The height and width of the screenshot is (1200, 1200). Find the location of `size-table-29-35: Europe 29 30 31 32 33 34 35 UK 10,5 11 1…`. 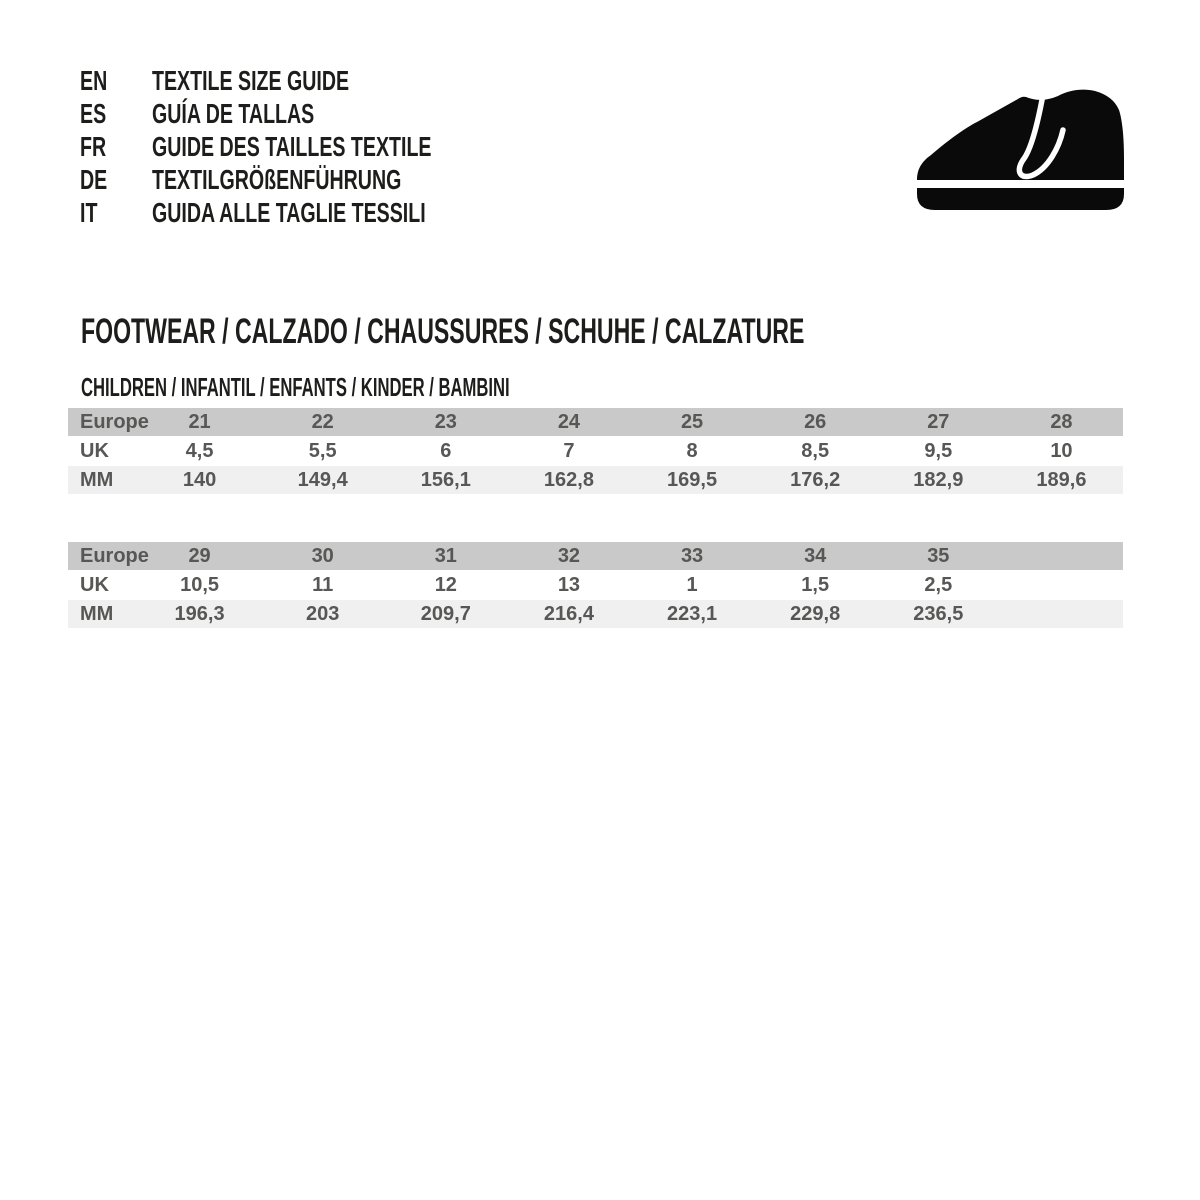

size-table-29-35: Europe 29 30 31 32 33 34 35 UK 10,5 11 1… is located at coordinates (595, 585).